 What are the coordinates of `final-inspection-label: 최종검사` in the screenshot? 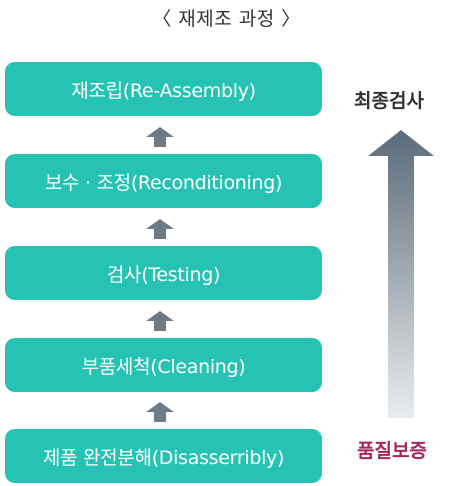 It's located at (389, 101).